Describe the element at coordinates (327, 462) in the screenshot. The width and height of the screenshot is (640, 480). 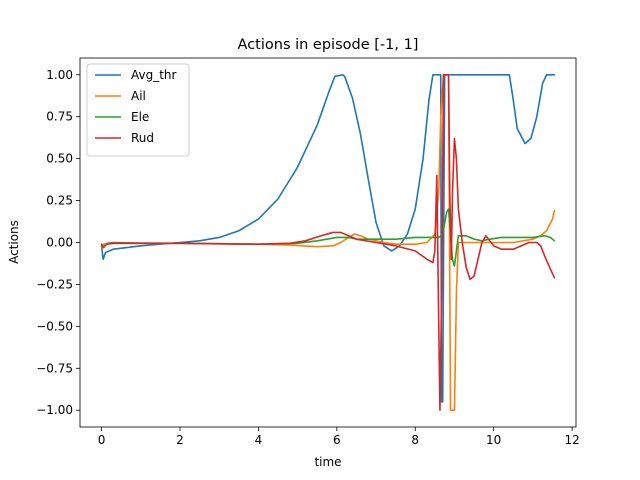
I see `x-axis-label: time` at that location.